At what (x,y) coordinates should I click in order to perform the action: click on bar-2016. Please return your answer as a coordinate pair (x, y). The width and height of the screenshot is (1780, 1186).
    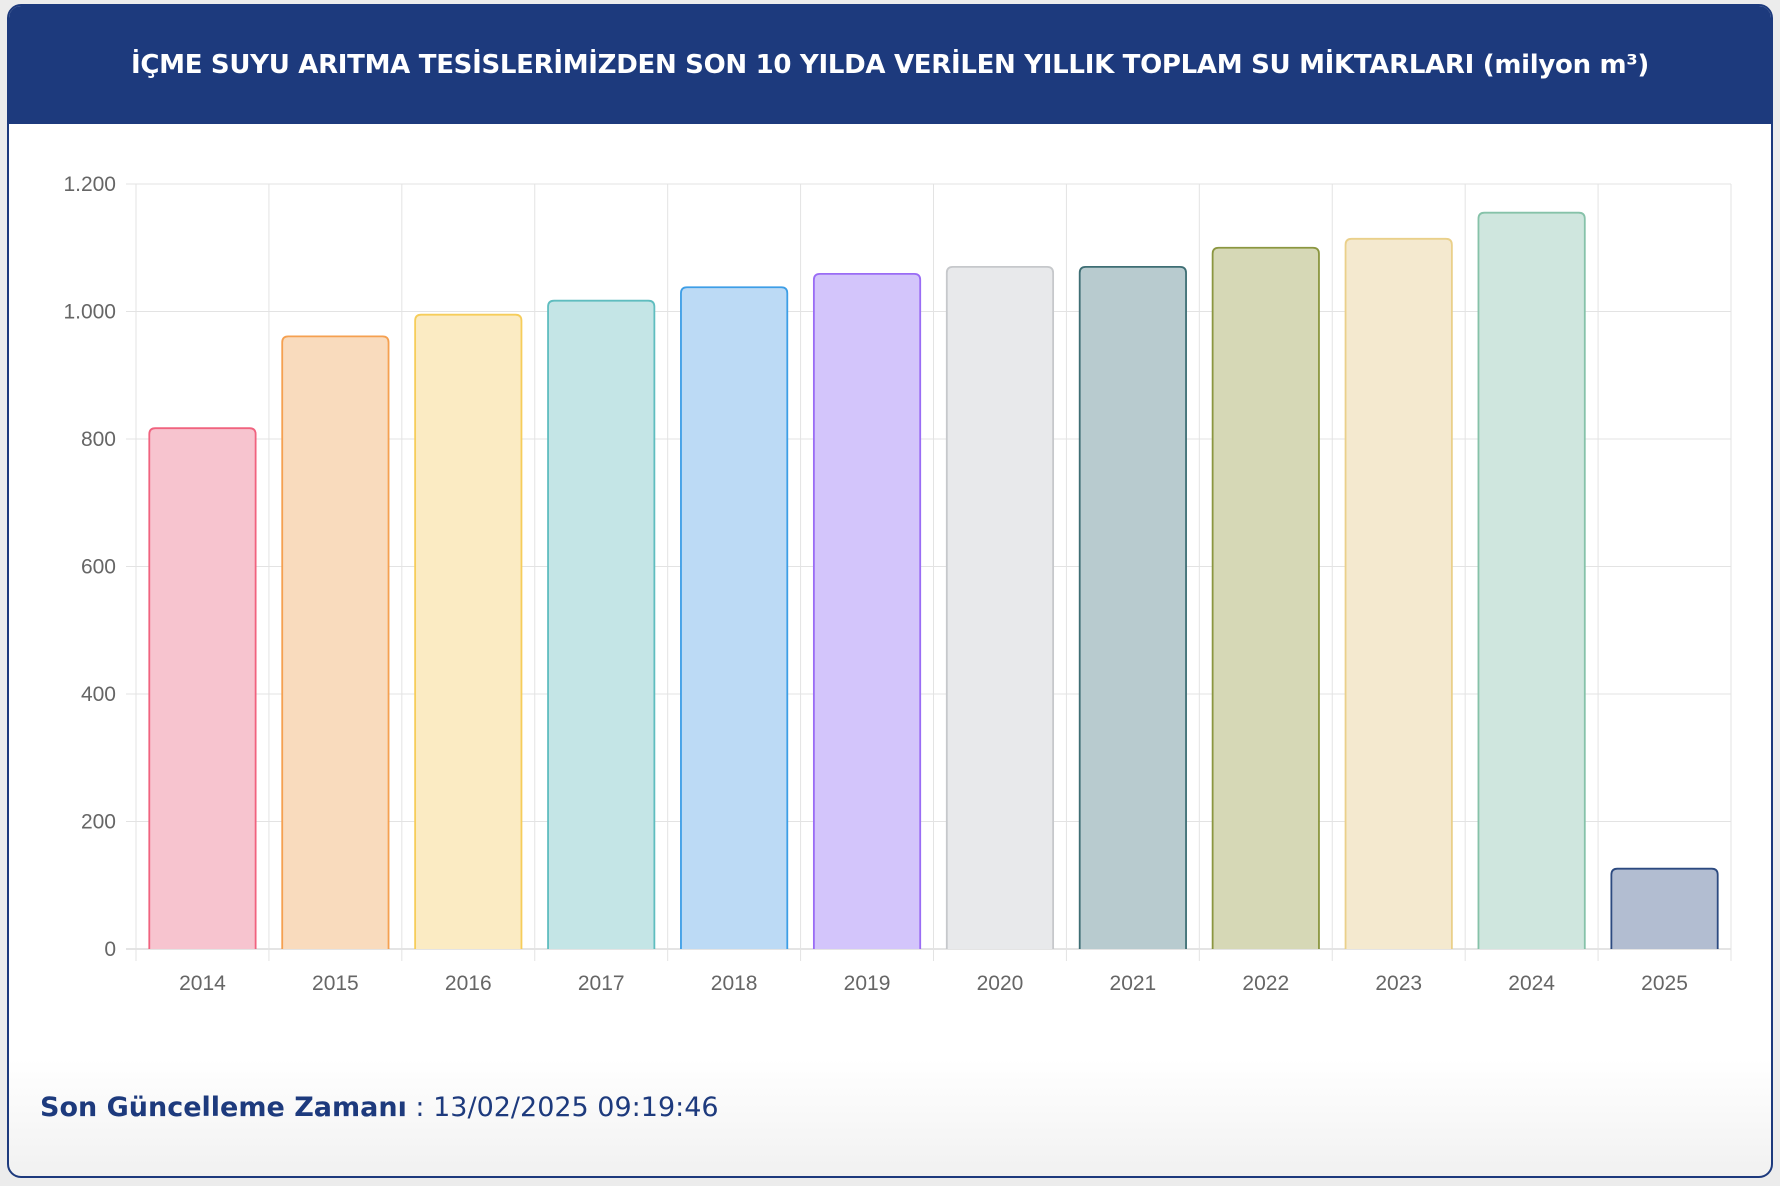
    Looking at the image, I should click on (468, 631).